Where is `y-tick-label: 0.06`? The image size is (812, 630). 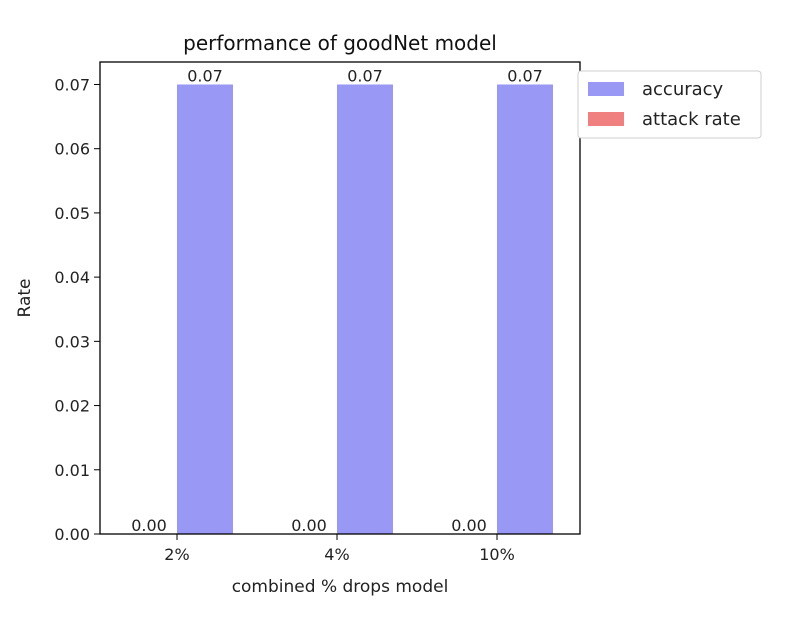
y-tick-label: 0.06 is located at coordinates (72, 149).